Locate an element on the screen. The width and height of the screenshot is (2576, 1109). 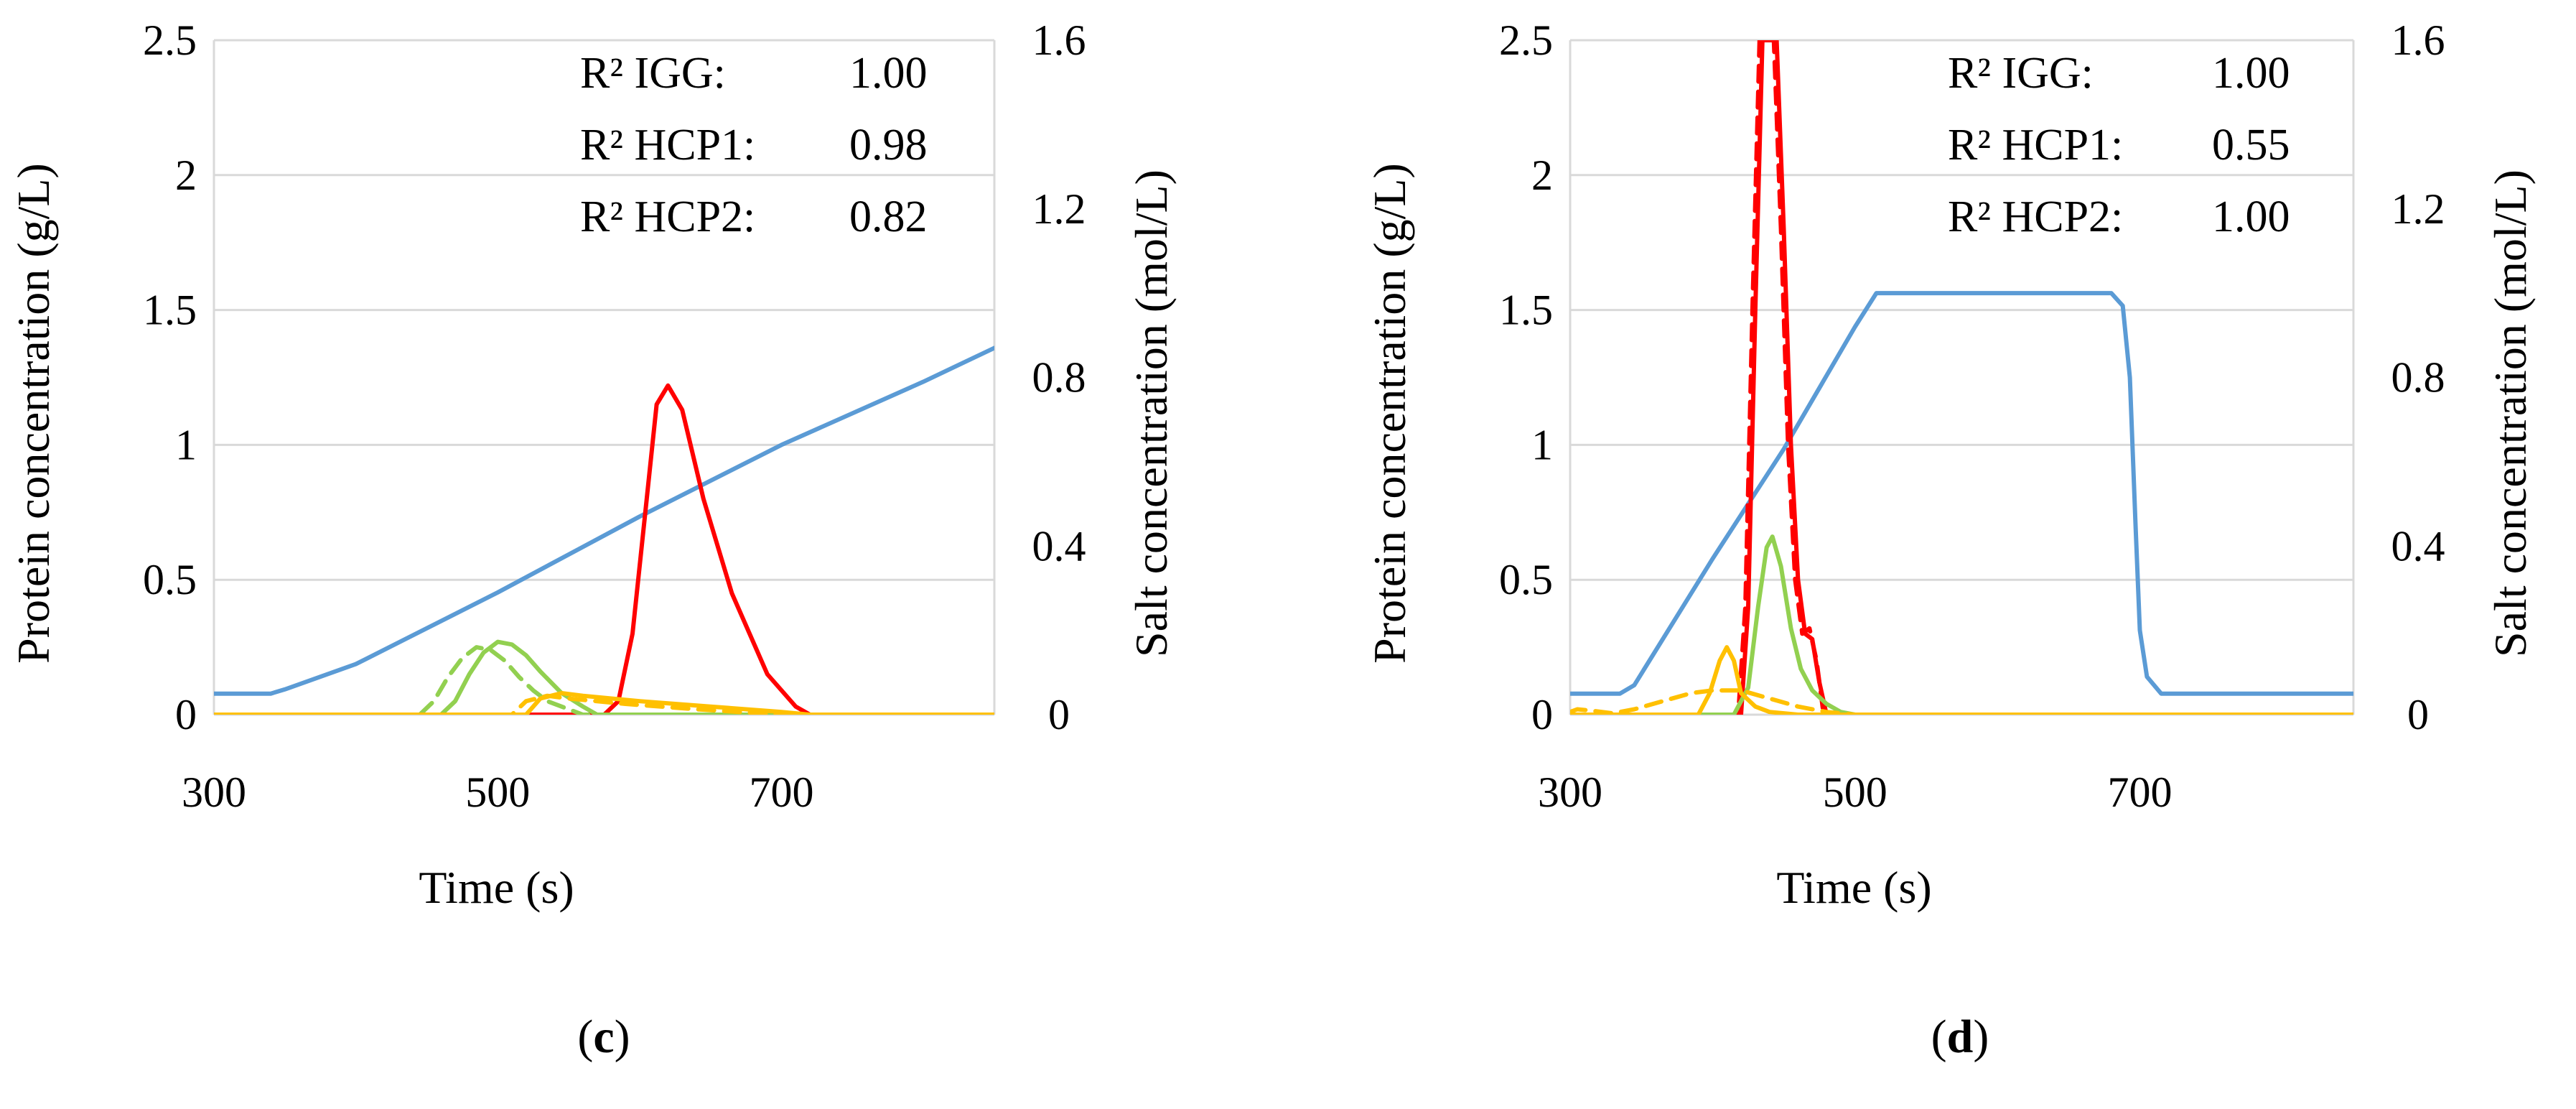
series-group is located at coordinates (604, 530).